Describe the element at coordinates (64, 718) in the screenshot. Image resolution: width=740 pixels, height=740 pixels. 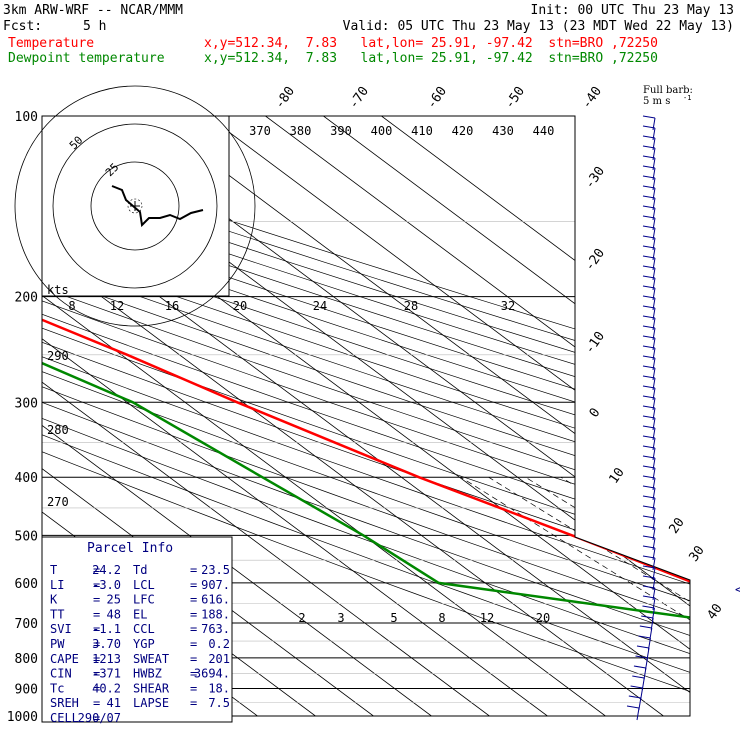
I see `parcel-info-key: CELL` at that location.